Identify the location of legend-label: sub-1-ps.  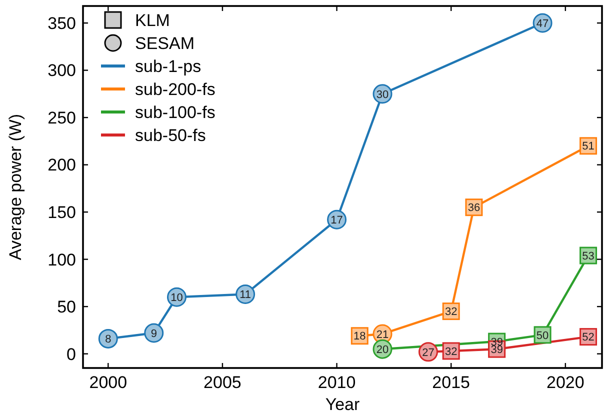
(168, 66).